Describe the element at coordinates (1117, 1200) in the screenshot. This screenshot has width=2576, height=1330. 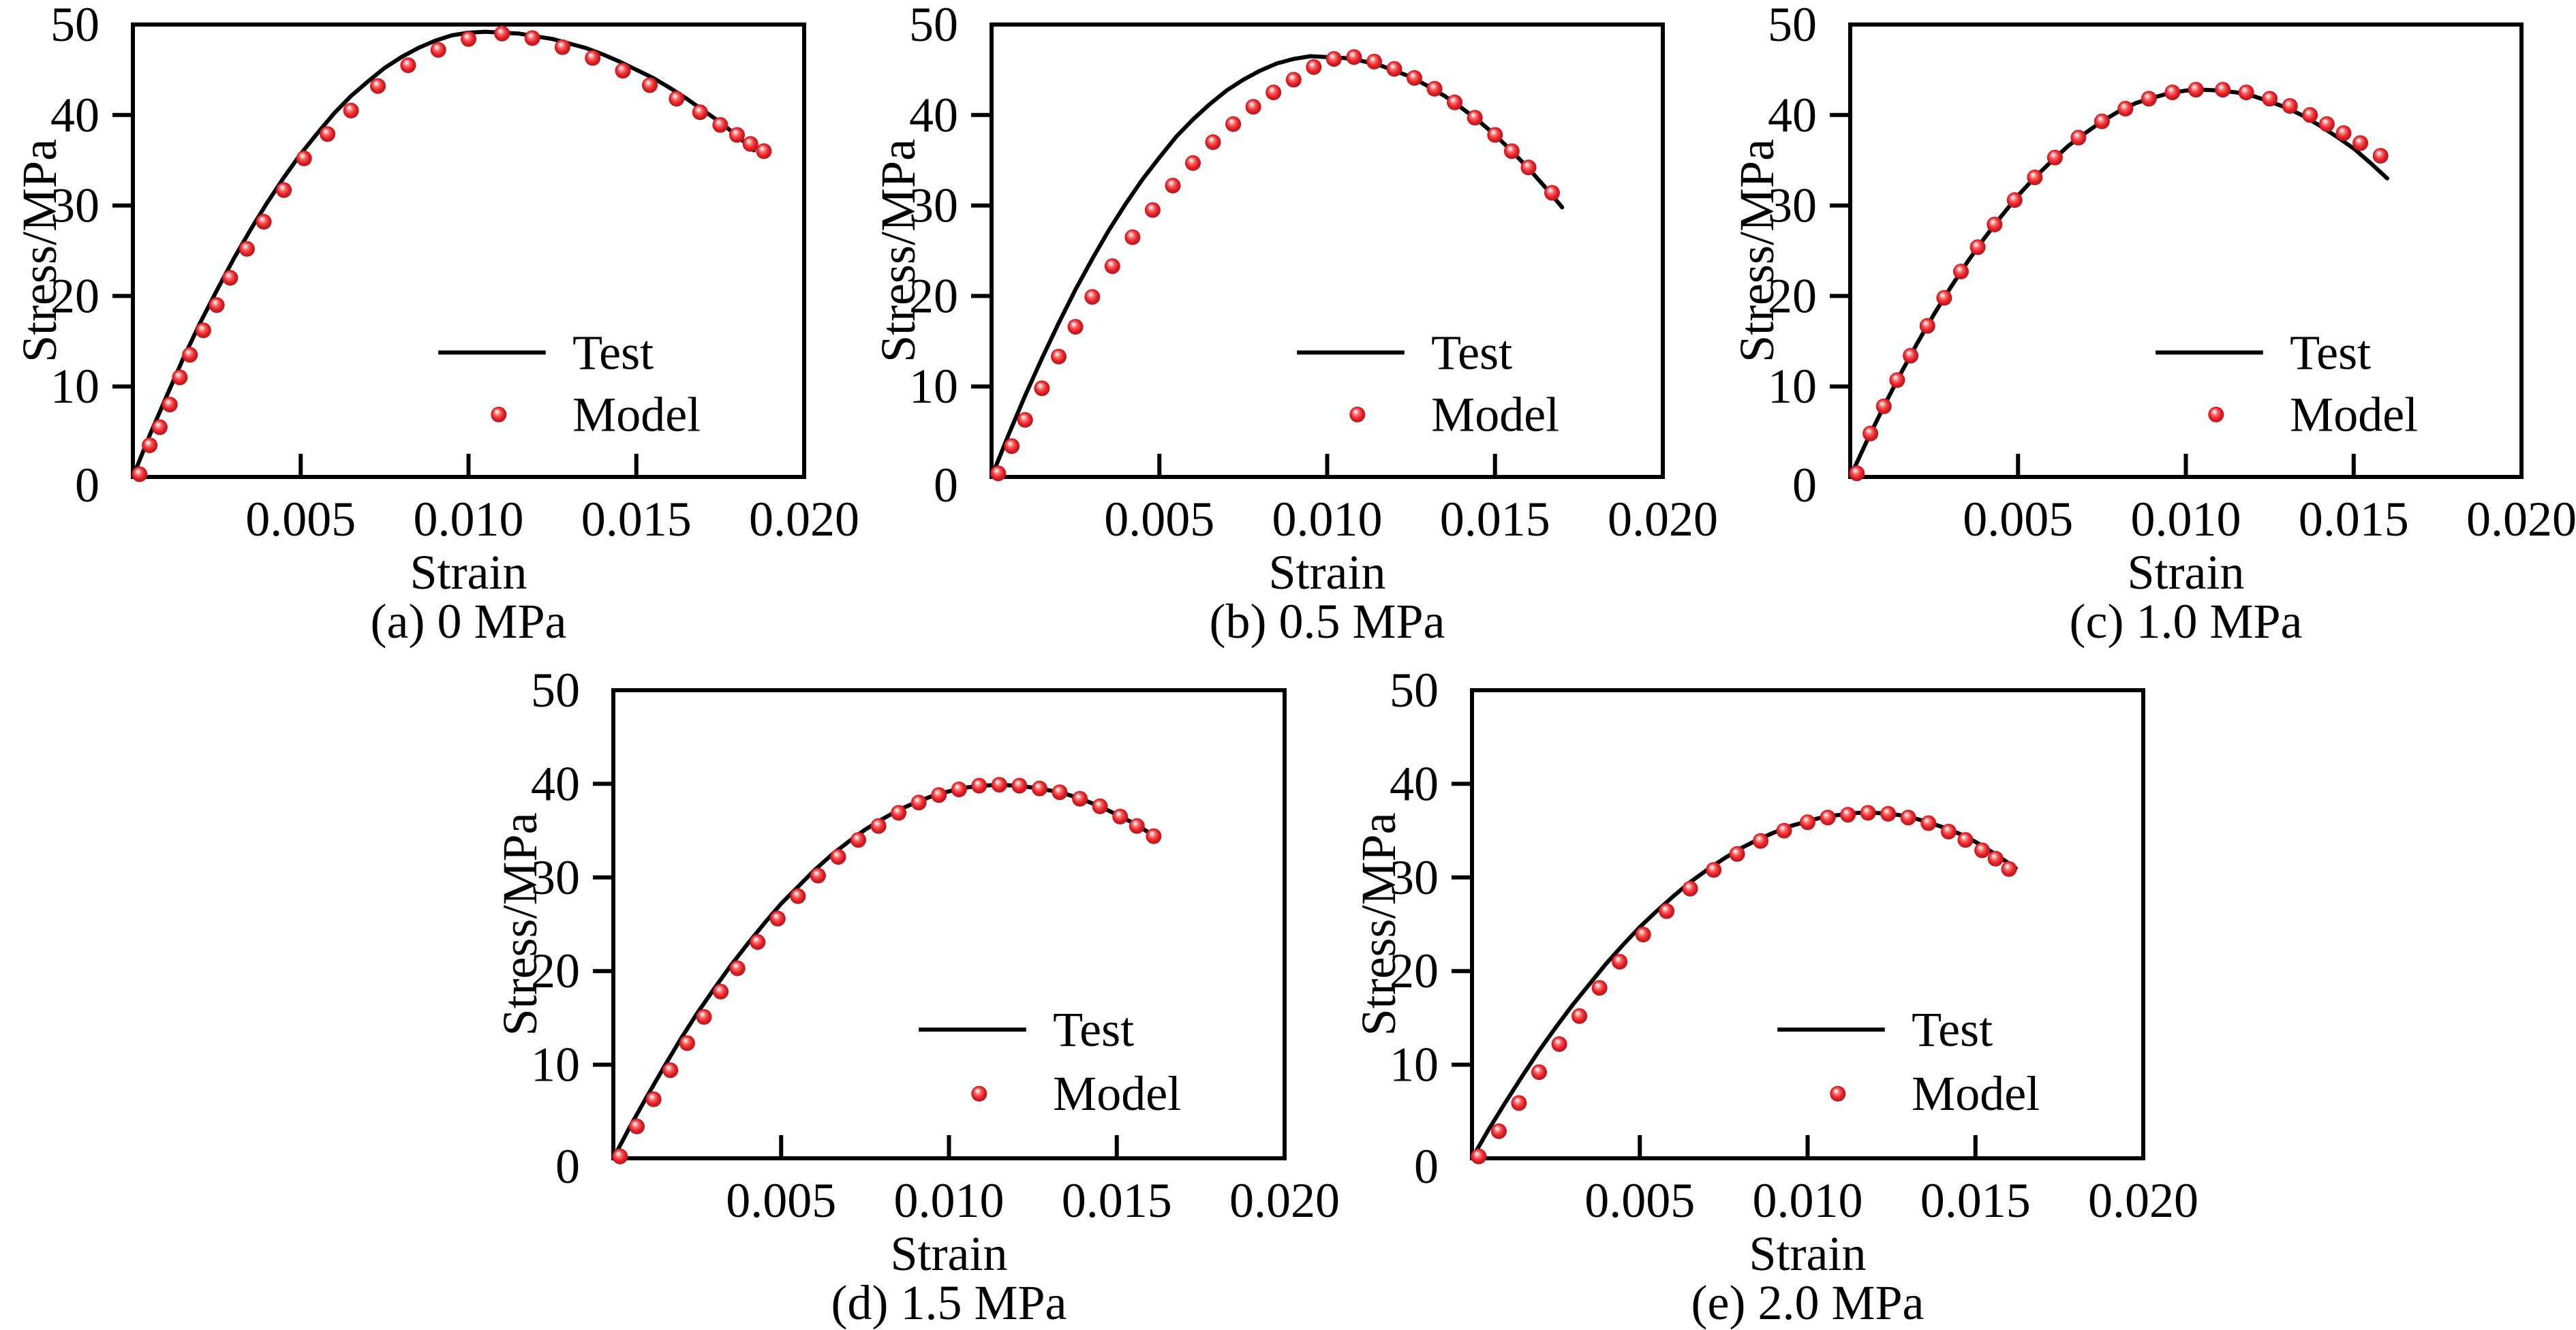
I see `x-tick-label: 0.015` at that location.